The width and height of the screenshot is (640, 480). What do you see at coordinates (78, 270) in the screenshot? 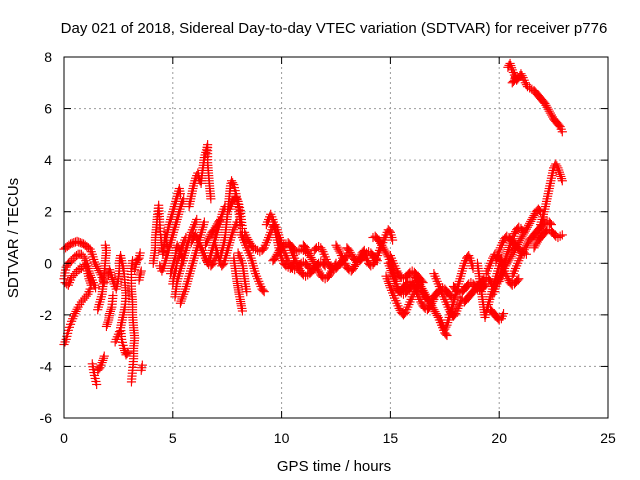
I see `data-point-s0-g3-p4` at bounding box center [78, 270].